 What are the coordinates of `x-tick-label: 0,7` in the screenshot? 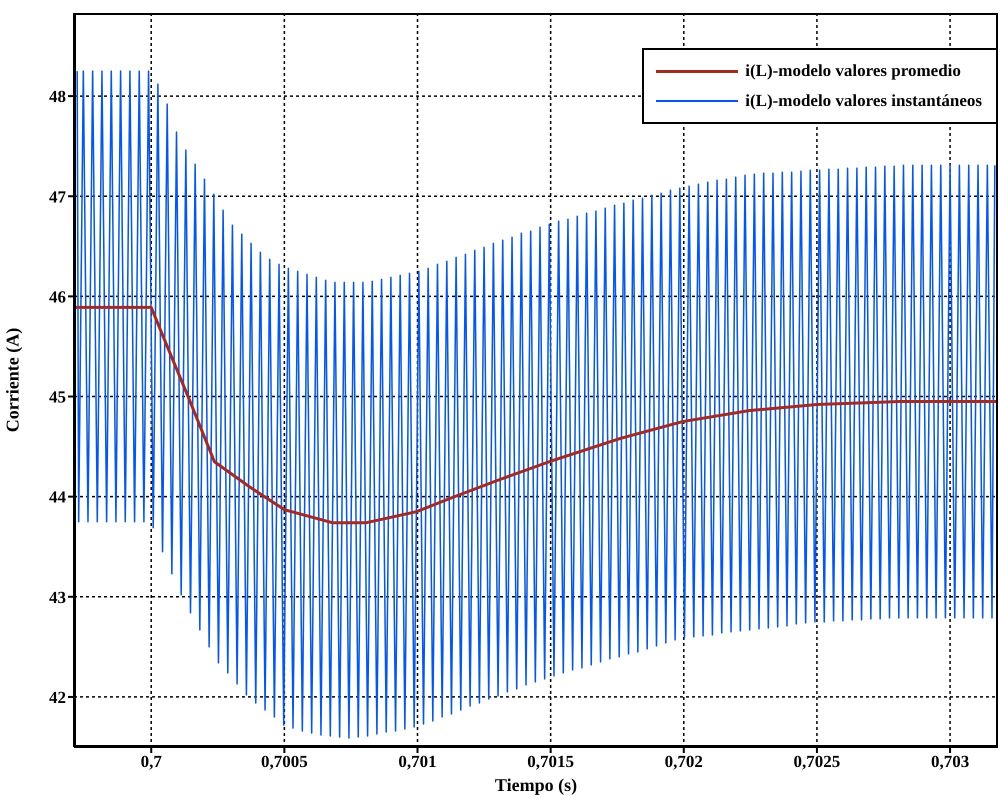 It's located at (151, 762).